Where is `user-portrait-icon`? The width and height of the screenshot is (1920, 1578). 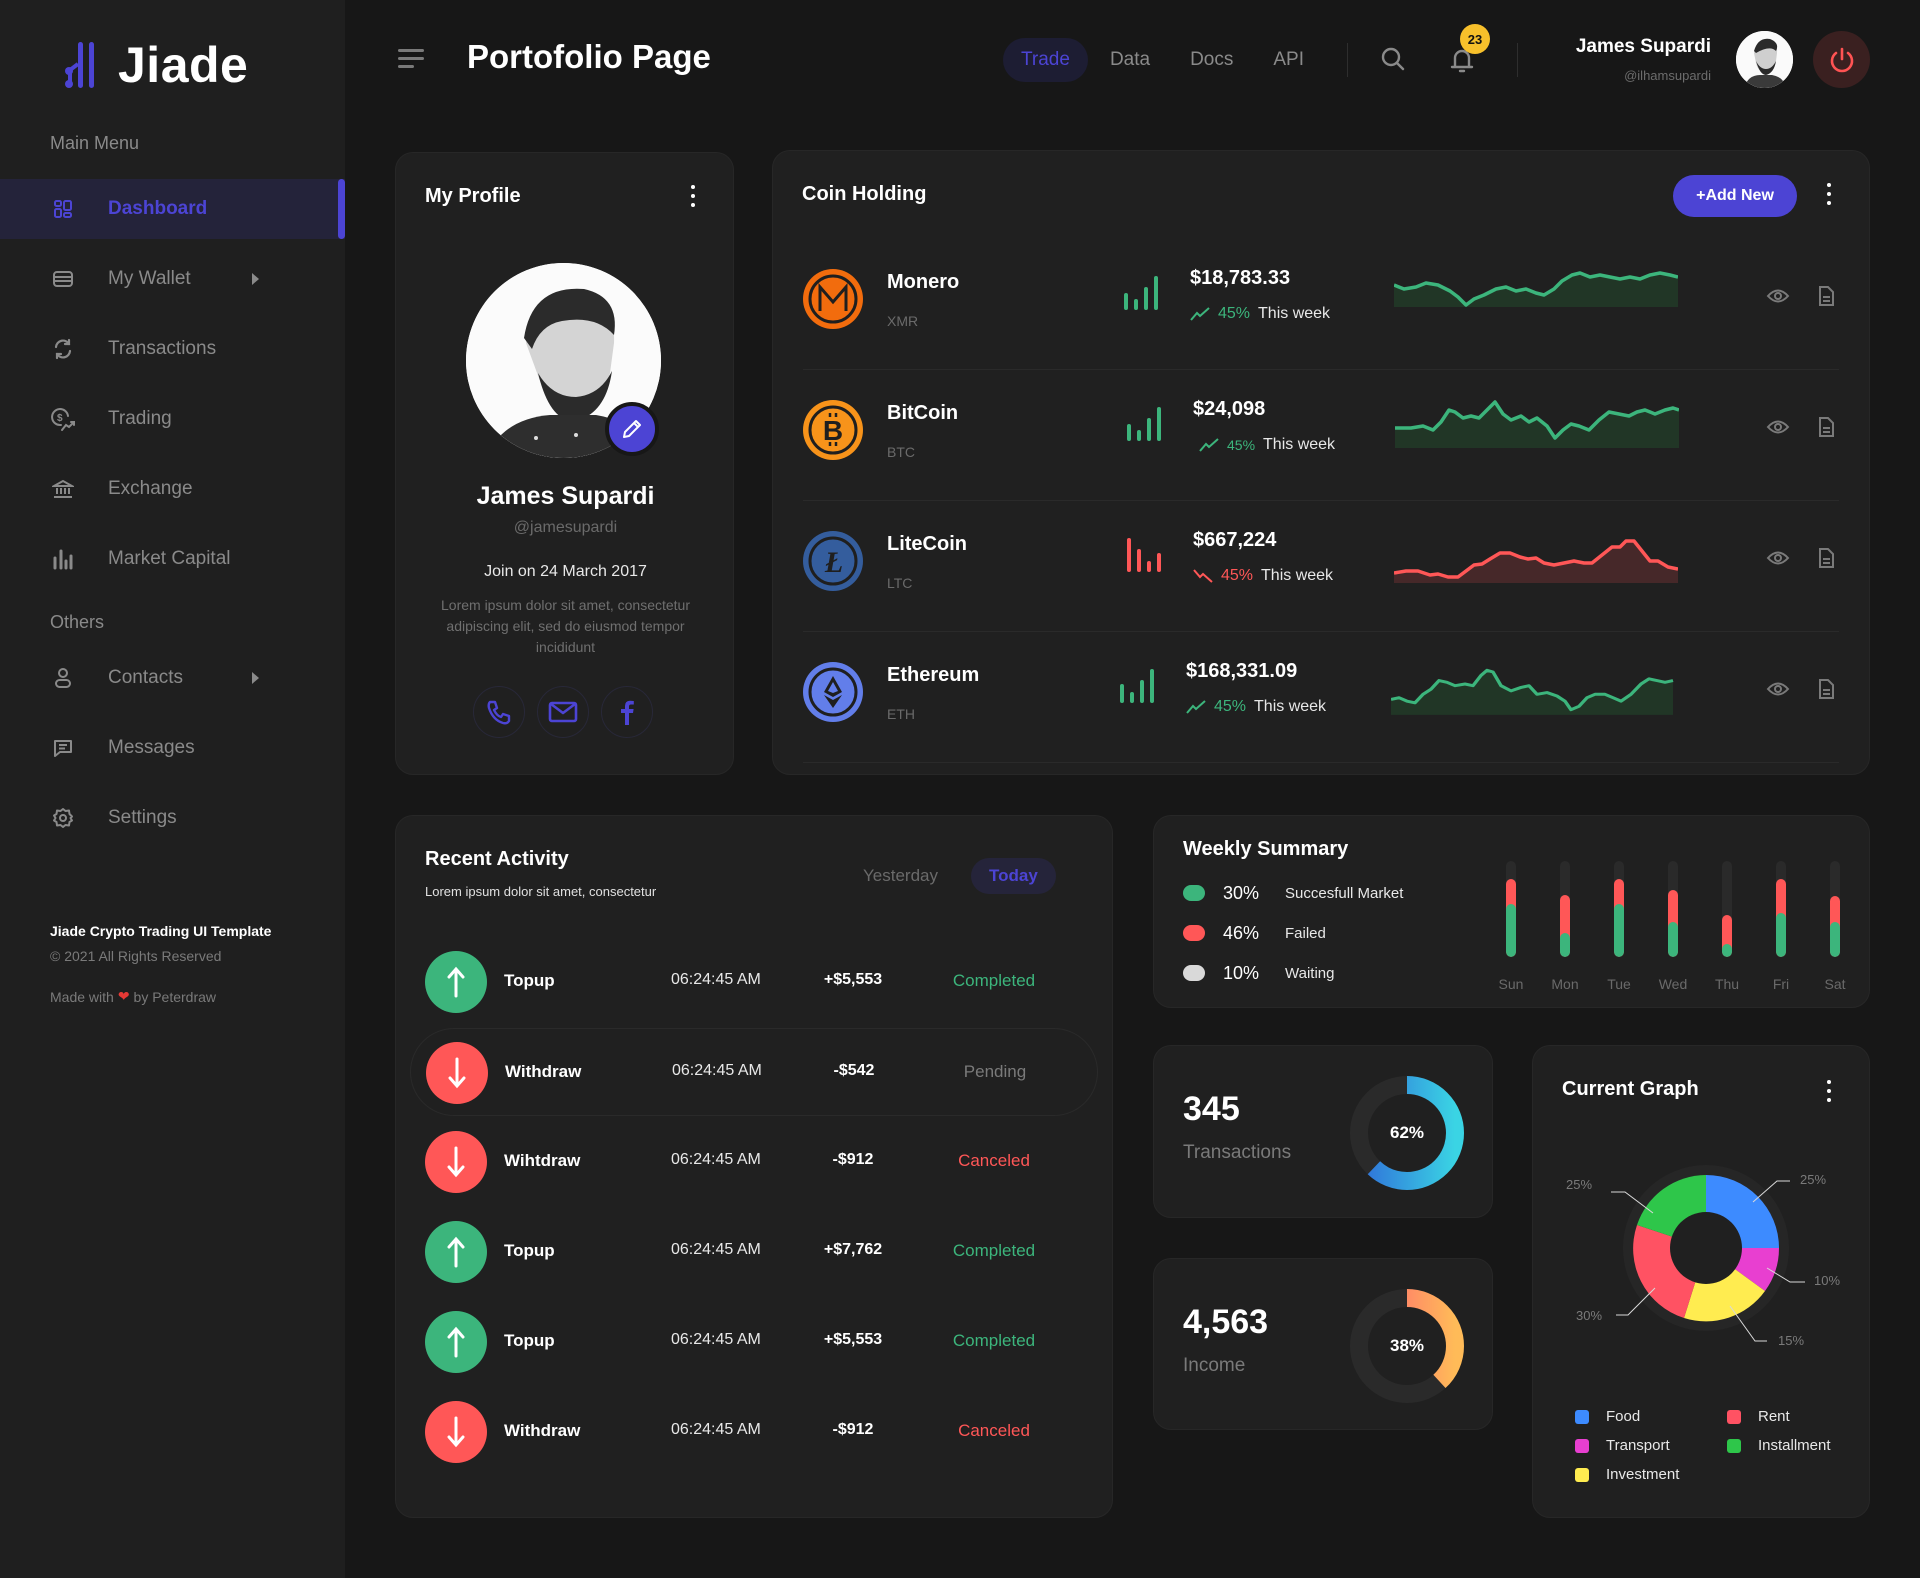
user-portrait-icon is located at coordinates (1764, 59).